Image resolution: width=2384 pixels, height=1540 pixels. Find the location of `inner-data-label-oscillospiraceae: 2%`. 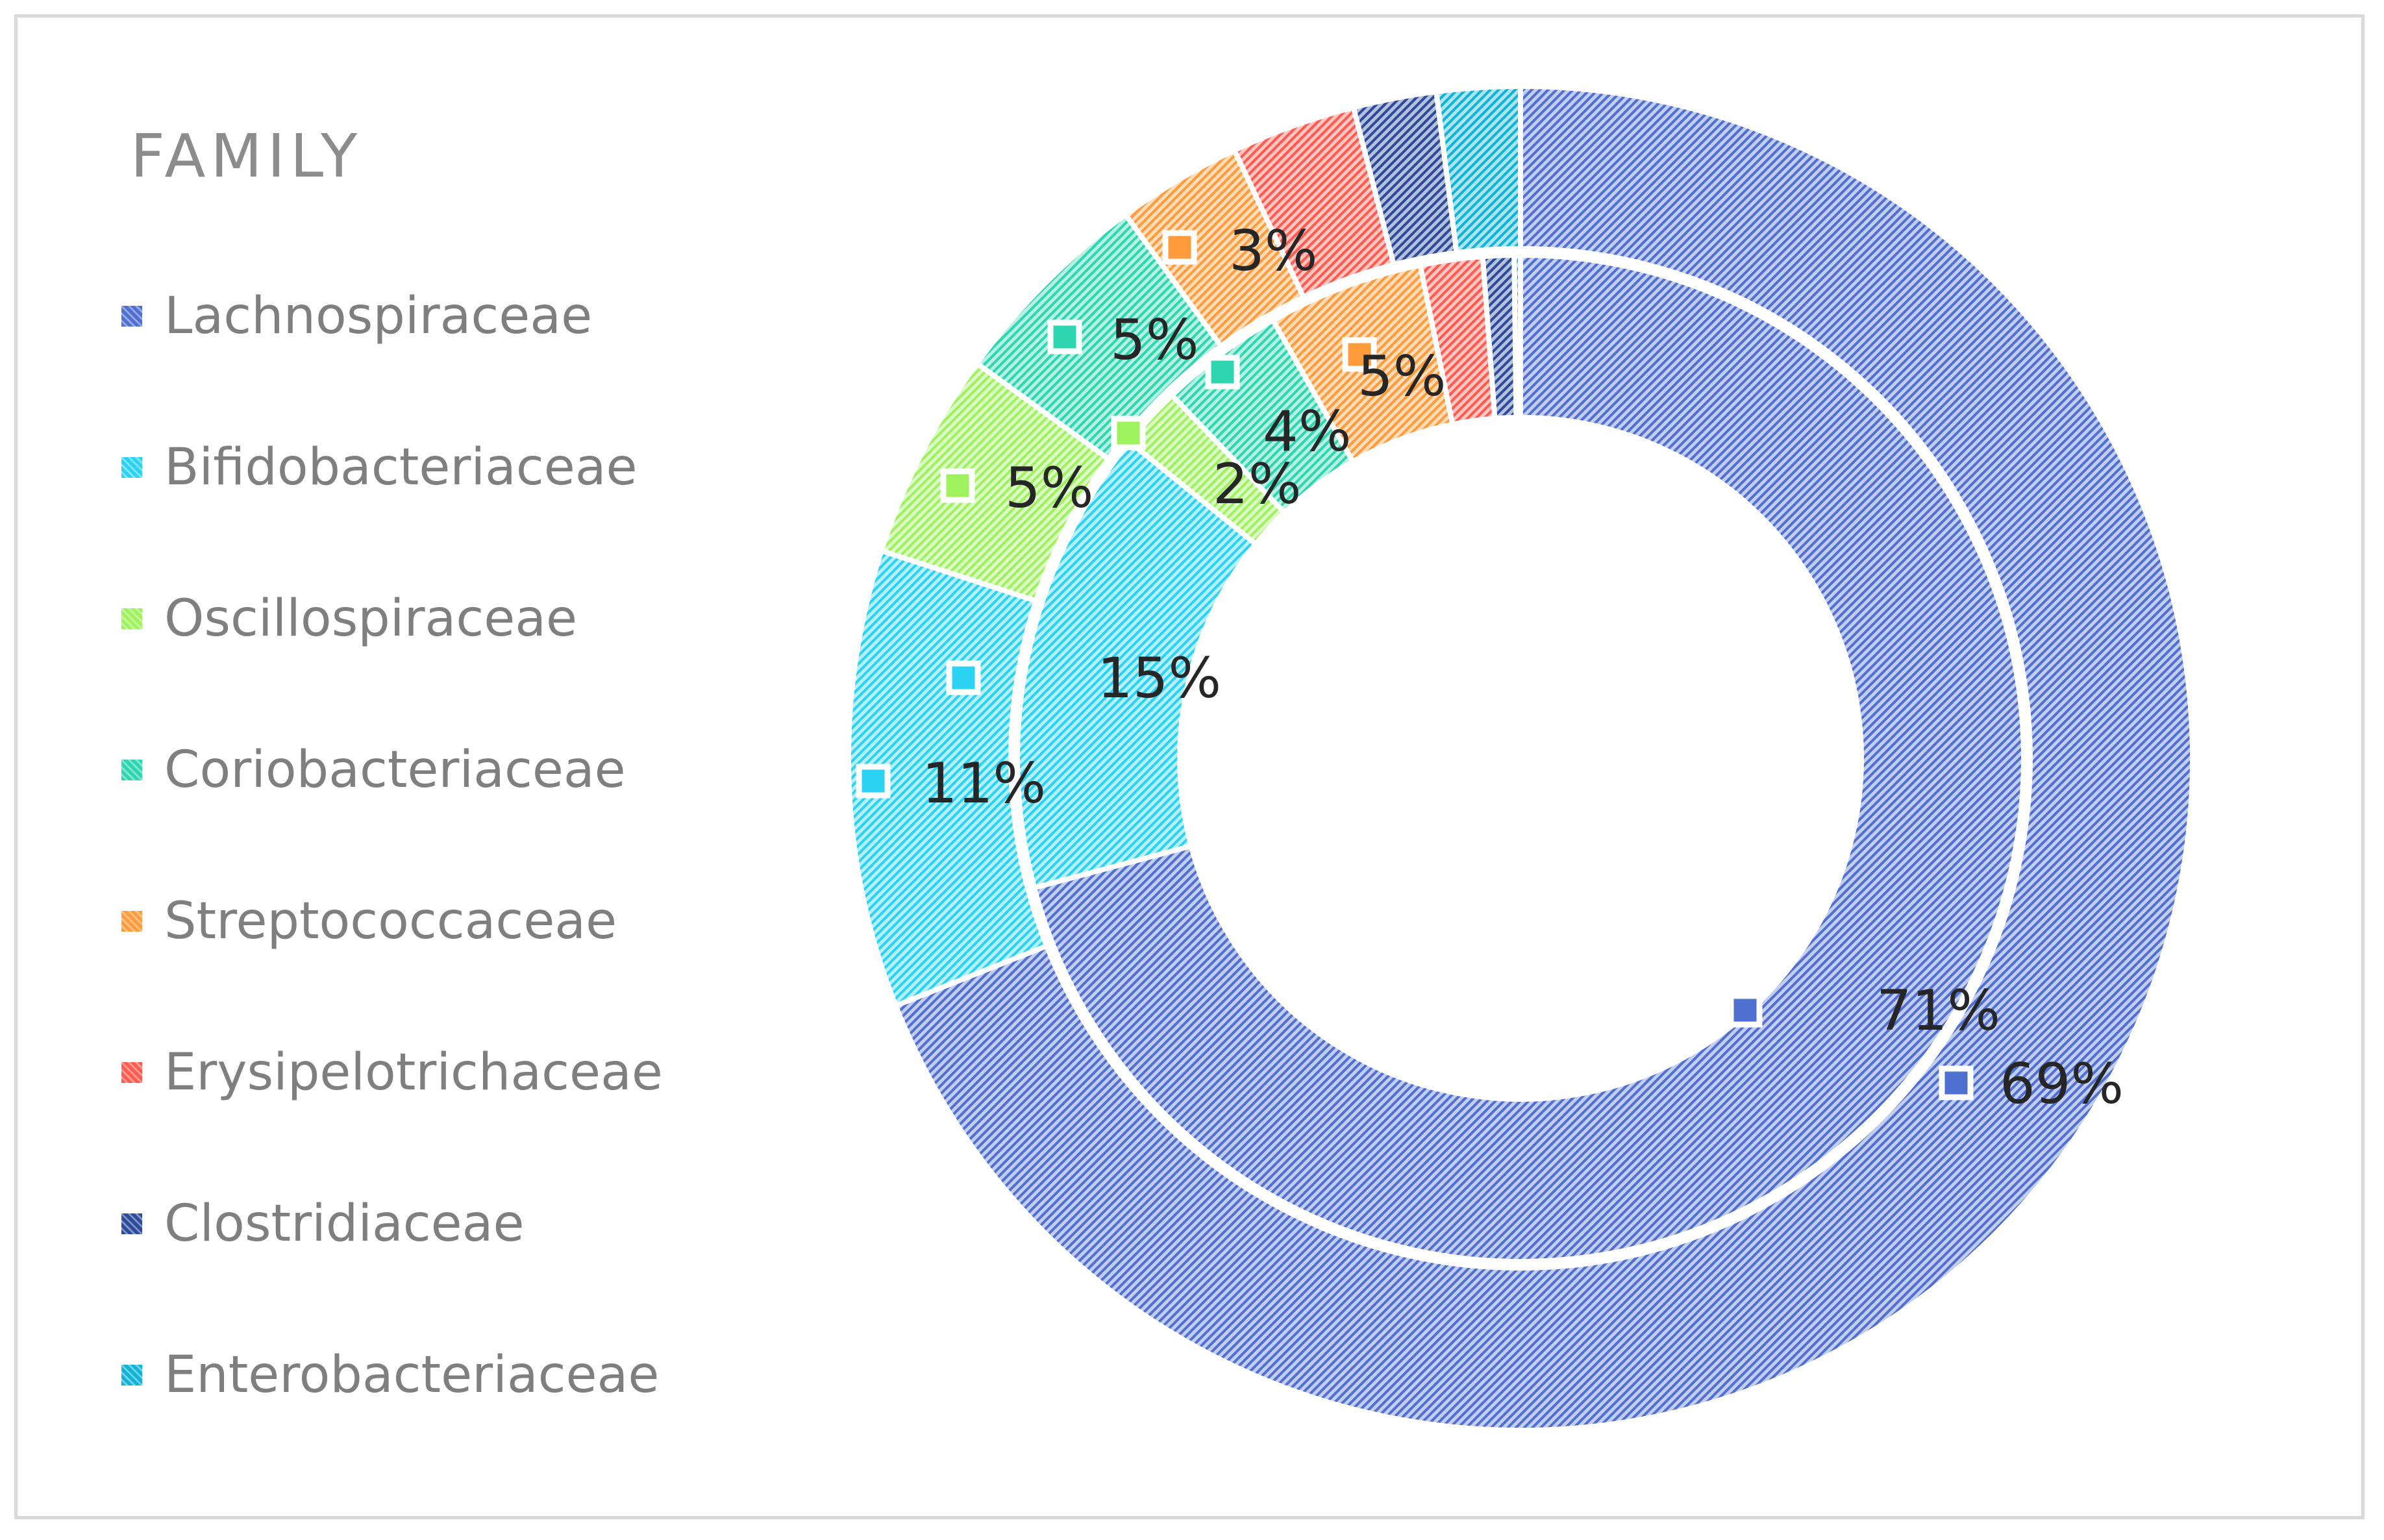

inner-data-label-oscillospiraceae: 2% is located at coordinates (1257, 484).